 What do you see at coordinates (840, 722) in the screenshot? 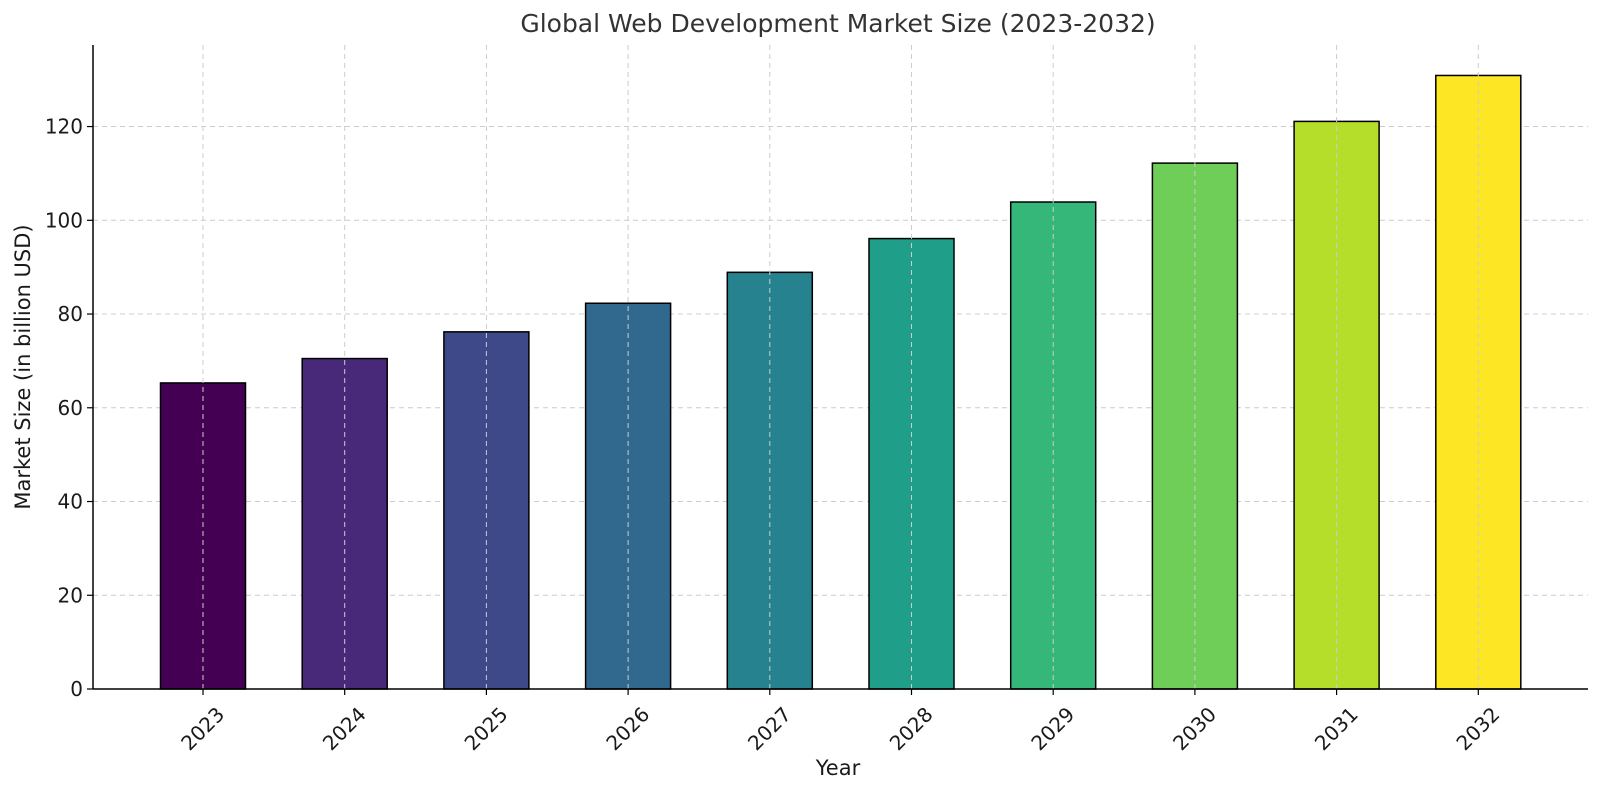
I see `x-ticks: 2023 2024 2025 2026 2027 2028 2029 2030 2031 2032` at bounding box center [840, 722].